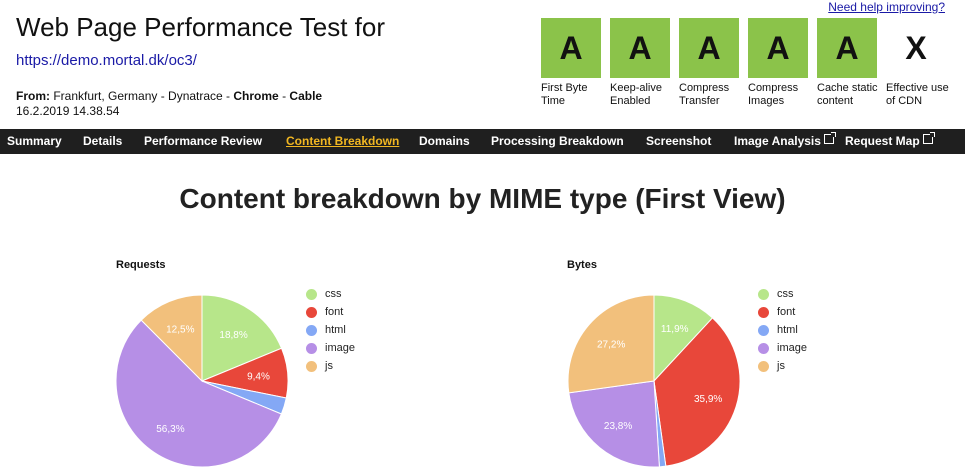 The width and height of the screenshot is (965, 474). Describe the element at coordinates (679, 141) in the screenshot. I see `tab-screenshot: Screenshot` at that location.